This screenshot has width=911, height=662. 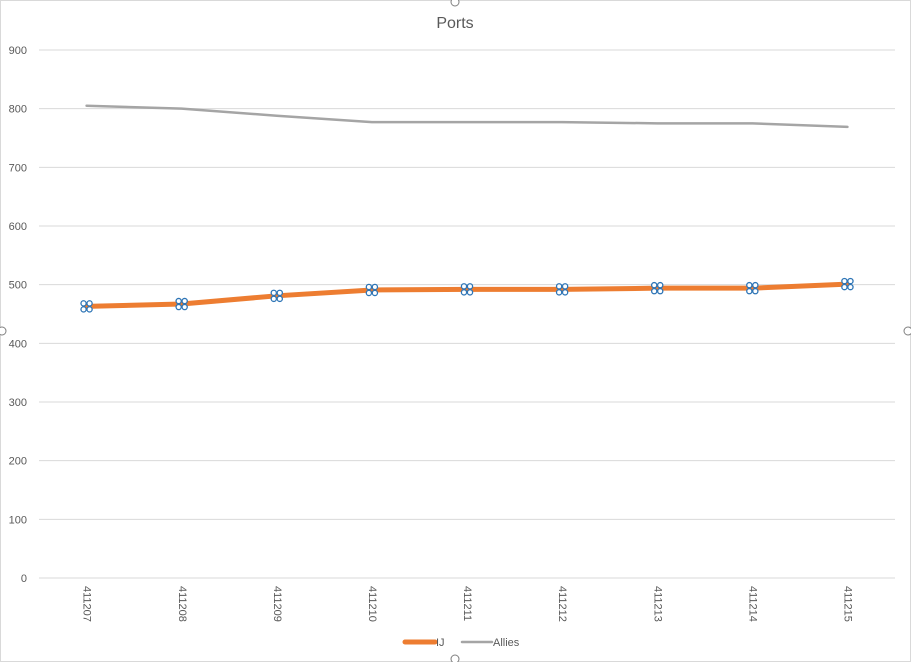 What do you see at coordinates (277, 604) in the screenshot?
I see `x-tick-label: 411209` at bounding box center [277, 604].